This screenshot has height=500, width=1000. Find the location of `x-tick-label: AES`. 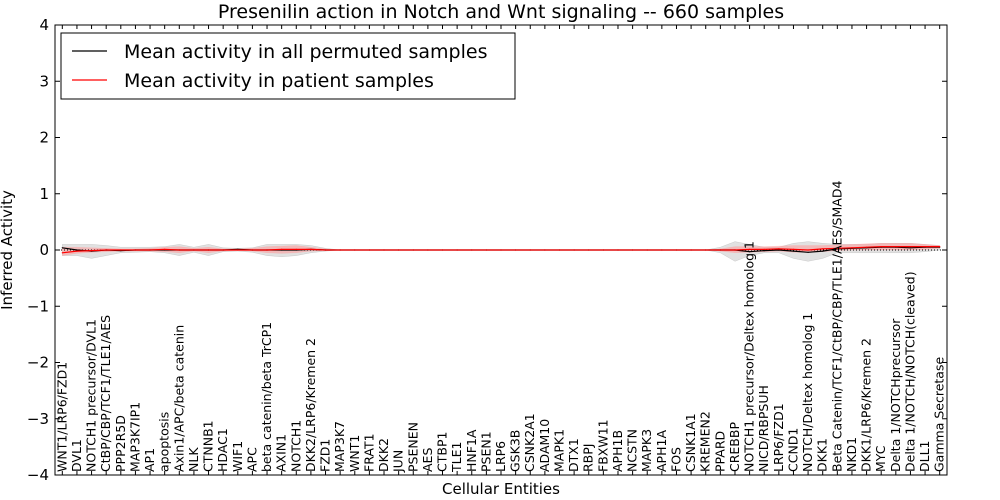

x-tick-label: AES is located at coordinates (427, 460).